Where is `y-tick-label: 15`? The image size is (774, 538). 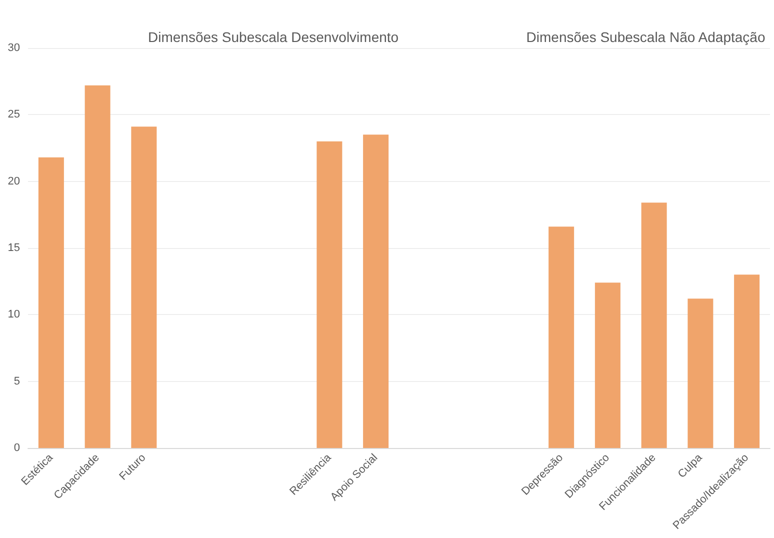
y-tick-label: 15 is located at coordinates (14, 248).